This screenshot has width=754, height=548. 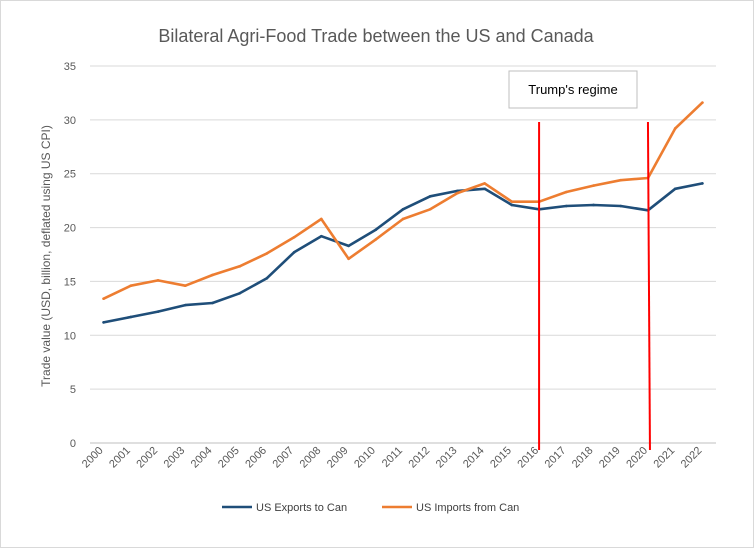 I want to click on y-tick-label: 20, so click(x=70, y=229).